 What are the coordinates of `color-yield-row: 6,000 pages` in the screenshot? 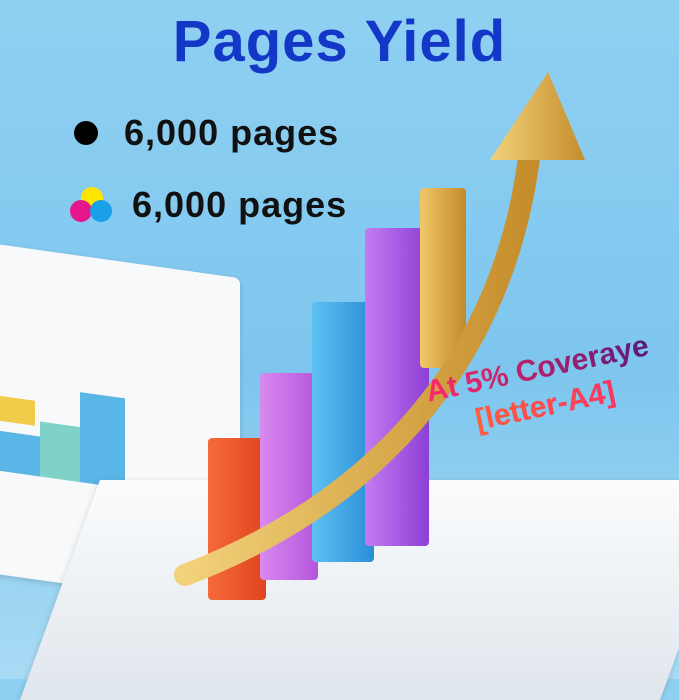 It's located at (208, 205).